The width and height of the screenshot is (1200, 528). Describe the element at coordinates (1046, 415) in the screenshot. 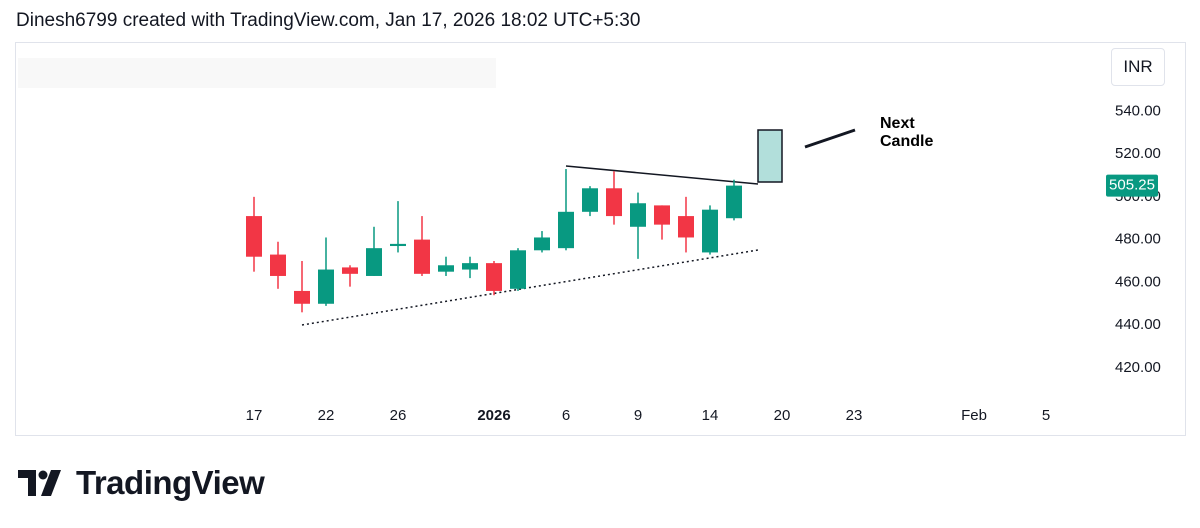

I see `x-tick-label: 5` at that location.